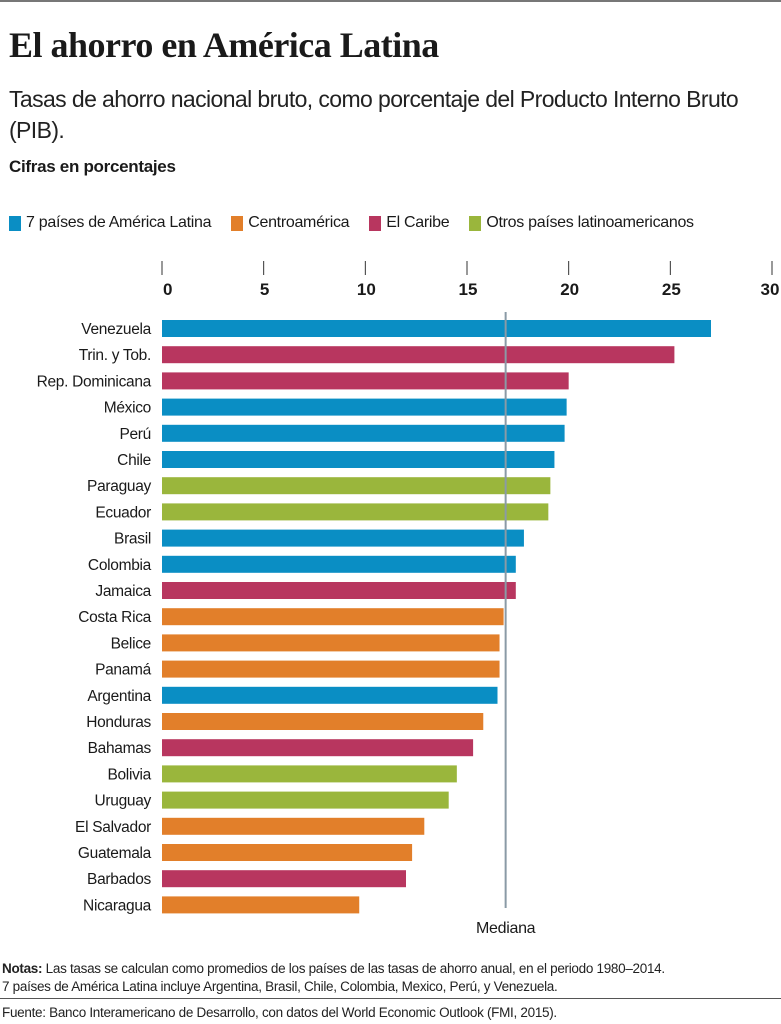  Describe the element at coordinates (135, 434) in the screenshot. I see `category-label: Perú` at that location.